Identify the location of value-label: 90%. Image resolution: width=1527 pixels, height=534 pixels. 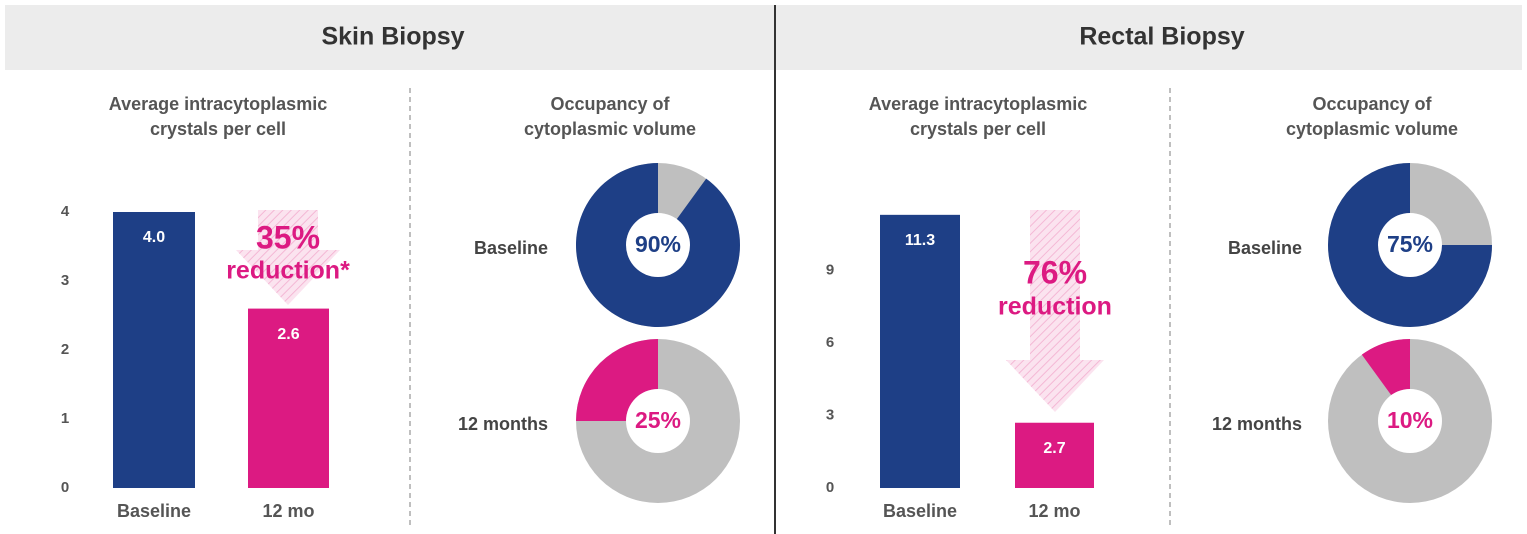
(658, 244).